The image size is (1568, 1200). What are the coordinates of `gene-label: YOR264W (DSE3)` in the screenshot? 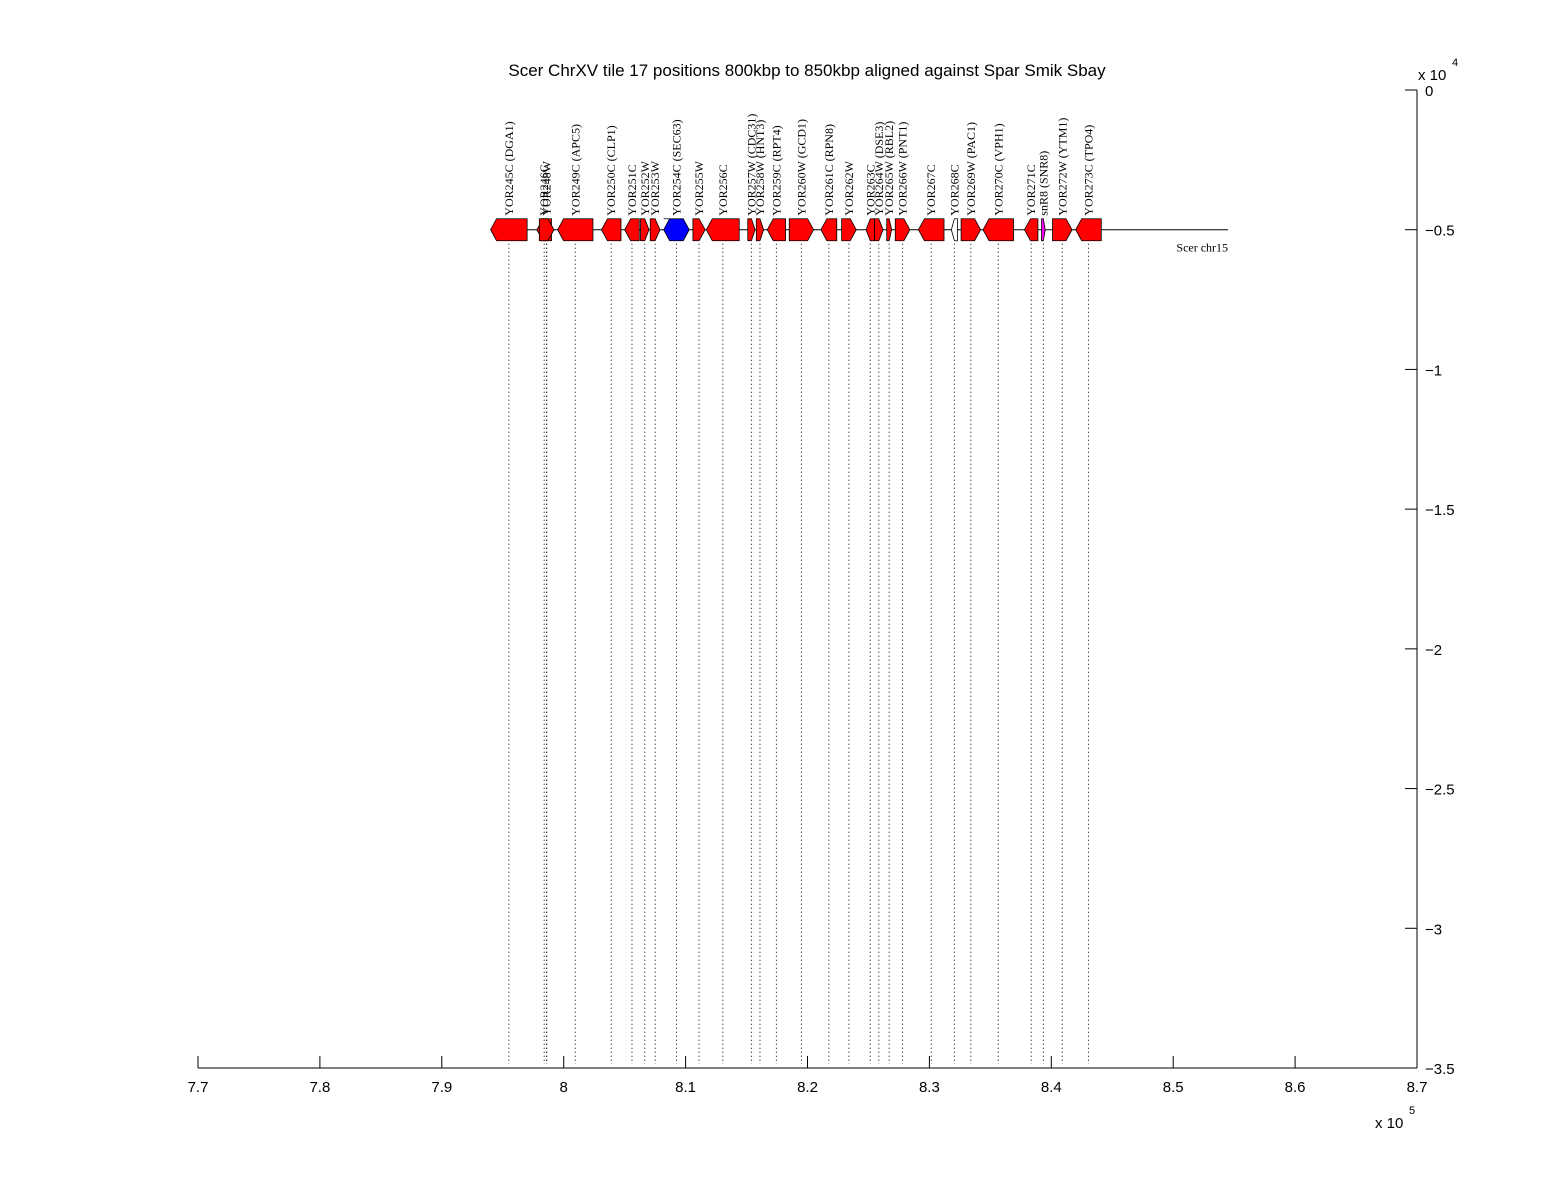 It's located at (879, 169).